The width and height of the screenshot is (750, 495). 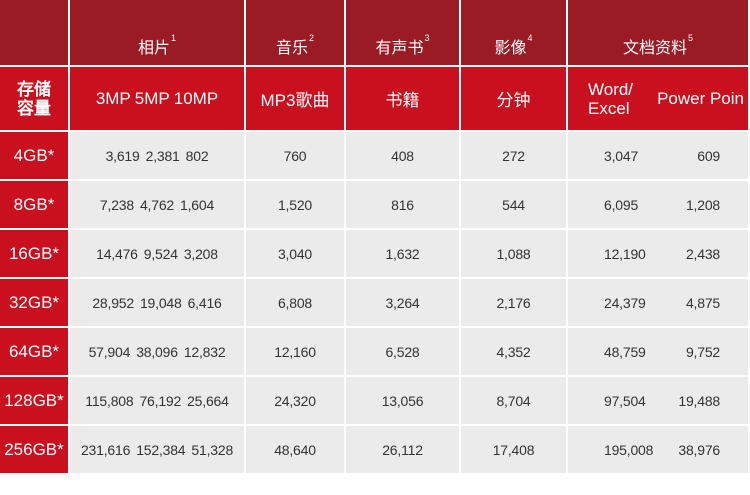 I want to click on video-cell: 1,088, so click(x=514, y=252).